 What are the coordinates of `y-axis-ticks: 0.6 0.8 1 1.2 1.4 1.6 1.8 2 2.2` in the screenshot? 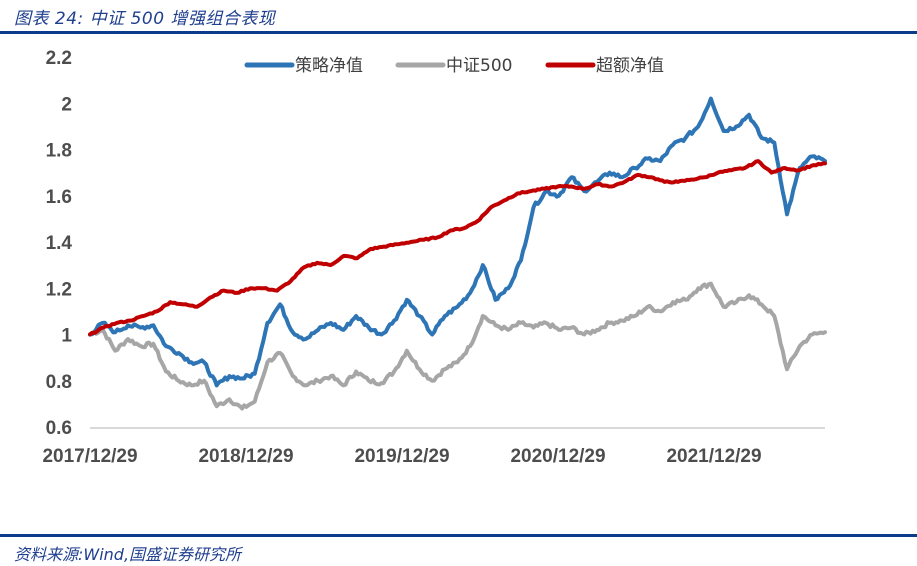 It's located at (59, 243).